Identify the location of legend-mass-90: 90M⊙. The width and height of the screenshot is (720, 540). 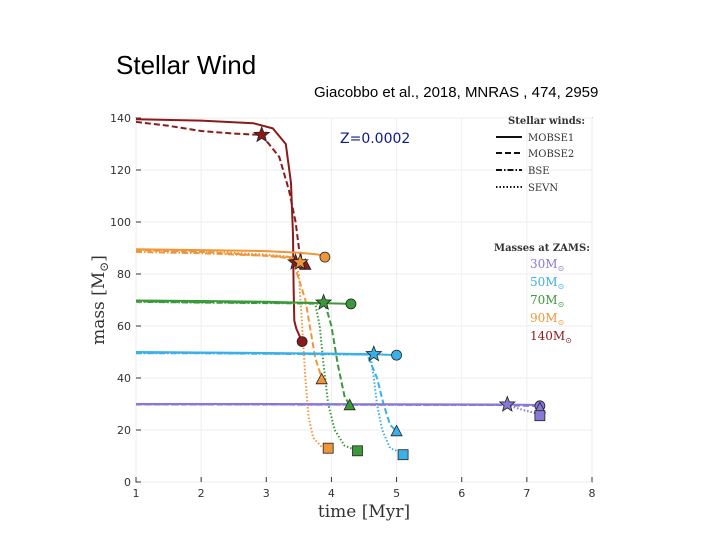
(547, 319).